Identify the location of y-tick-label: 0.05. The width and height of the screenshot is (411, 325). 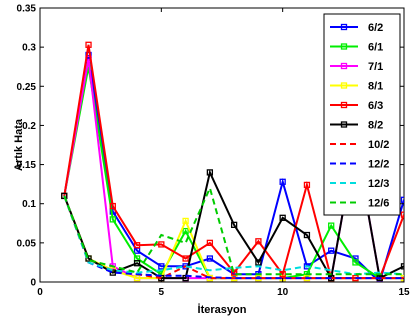
(27, 243).